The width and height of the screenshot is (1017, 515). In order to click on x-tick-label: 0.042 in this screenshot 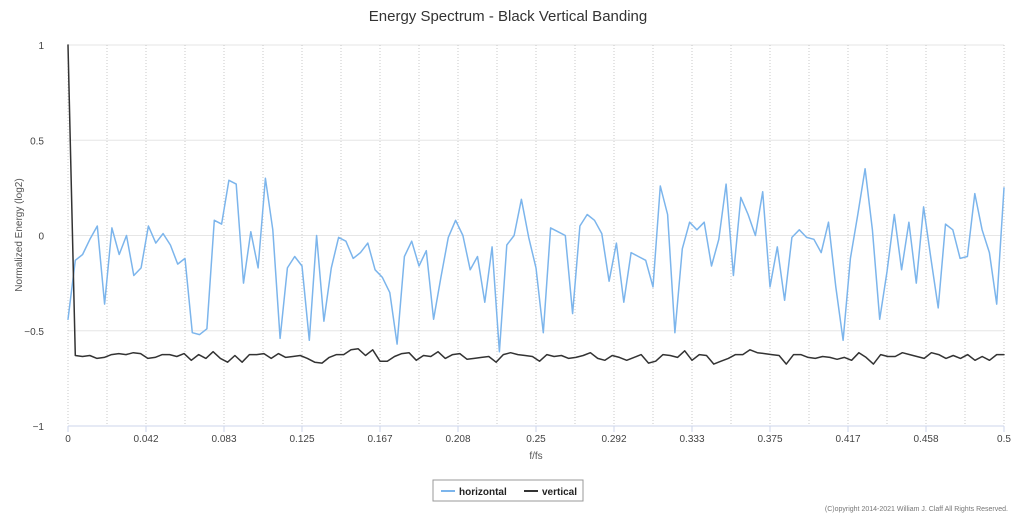, I will do `click(145, 439)`.